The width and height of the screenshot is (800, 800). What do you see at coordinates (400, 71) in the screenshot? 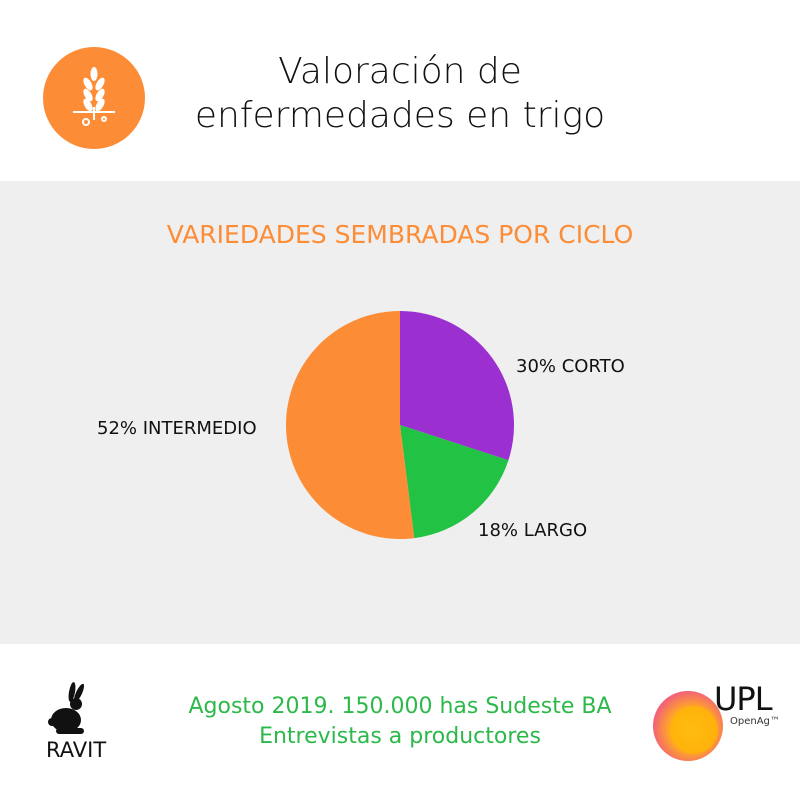
I see `title-line-1: Valoración de` at bounding box center [400, 71].